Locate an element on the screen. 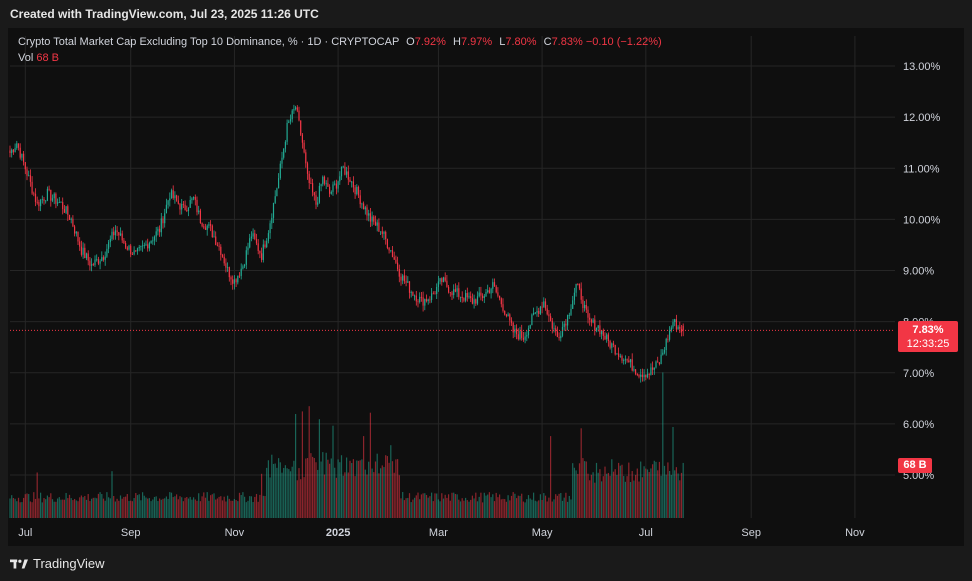  volume-legend-value: 68 B is located at coordinates (47, 58).